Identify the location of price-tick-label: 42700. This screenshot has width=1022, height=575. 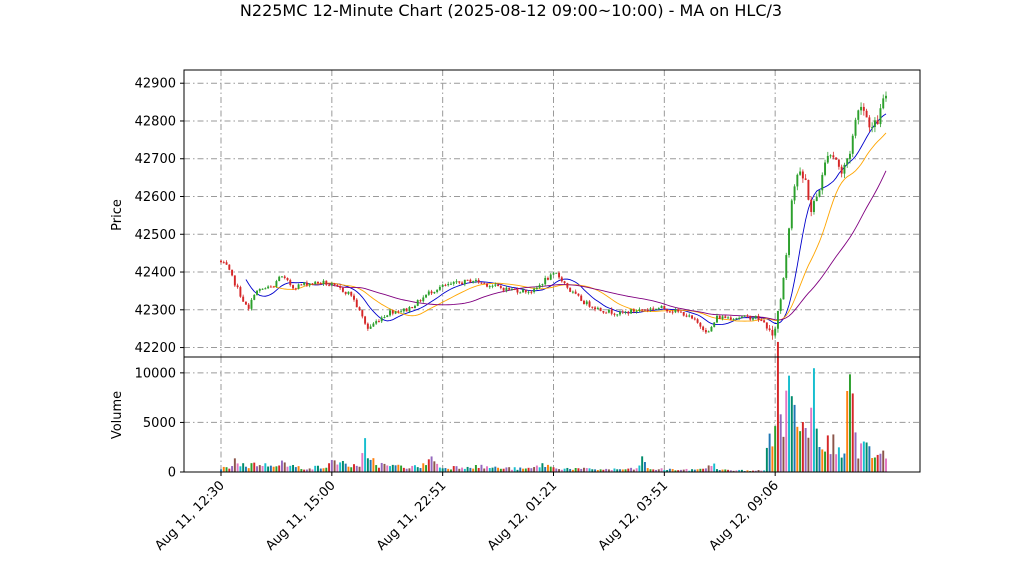
(155, 159).